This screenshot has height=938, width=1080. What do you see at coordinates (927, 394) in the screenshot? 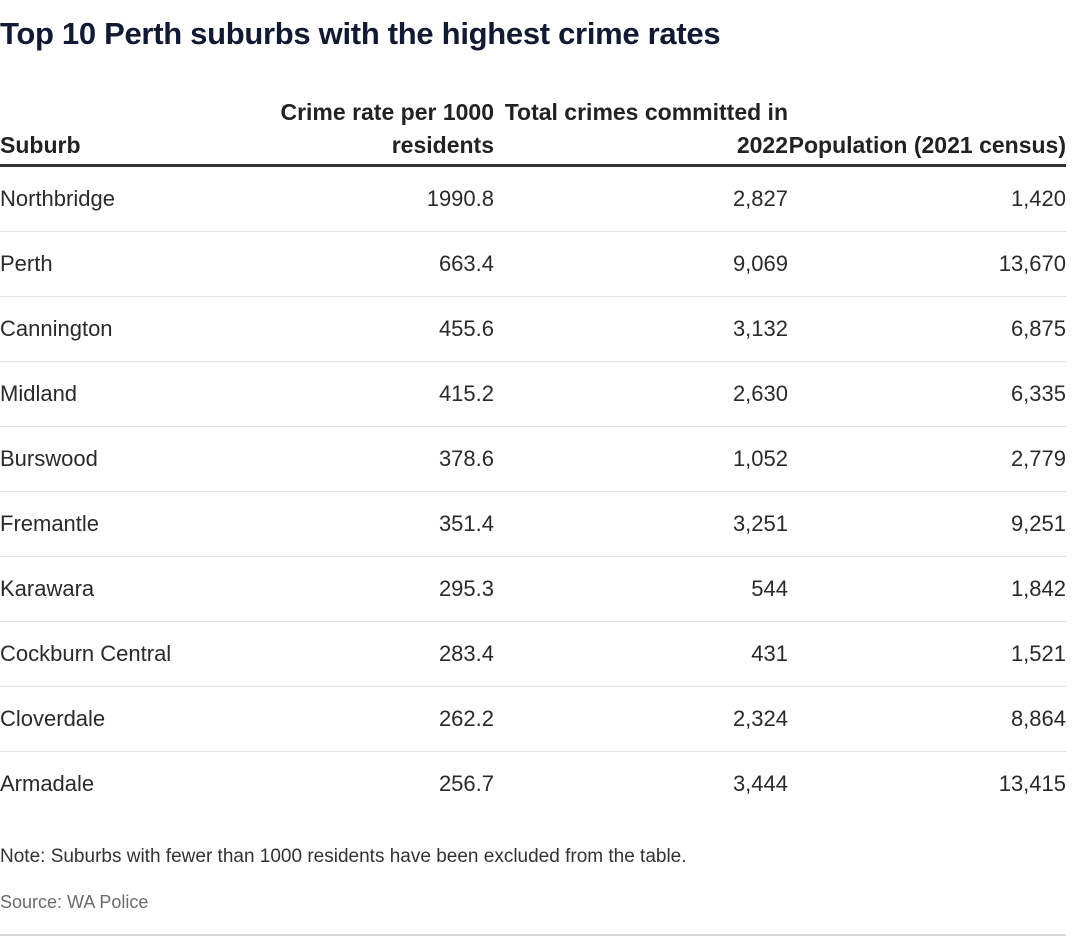
I see `cell-population: 6,335` at bounding box center [927, 394].